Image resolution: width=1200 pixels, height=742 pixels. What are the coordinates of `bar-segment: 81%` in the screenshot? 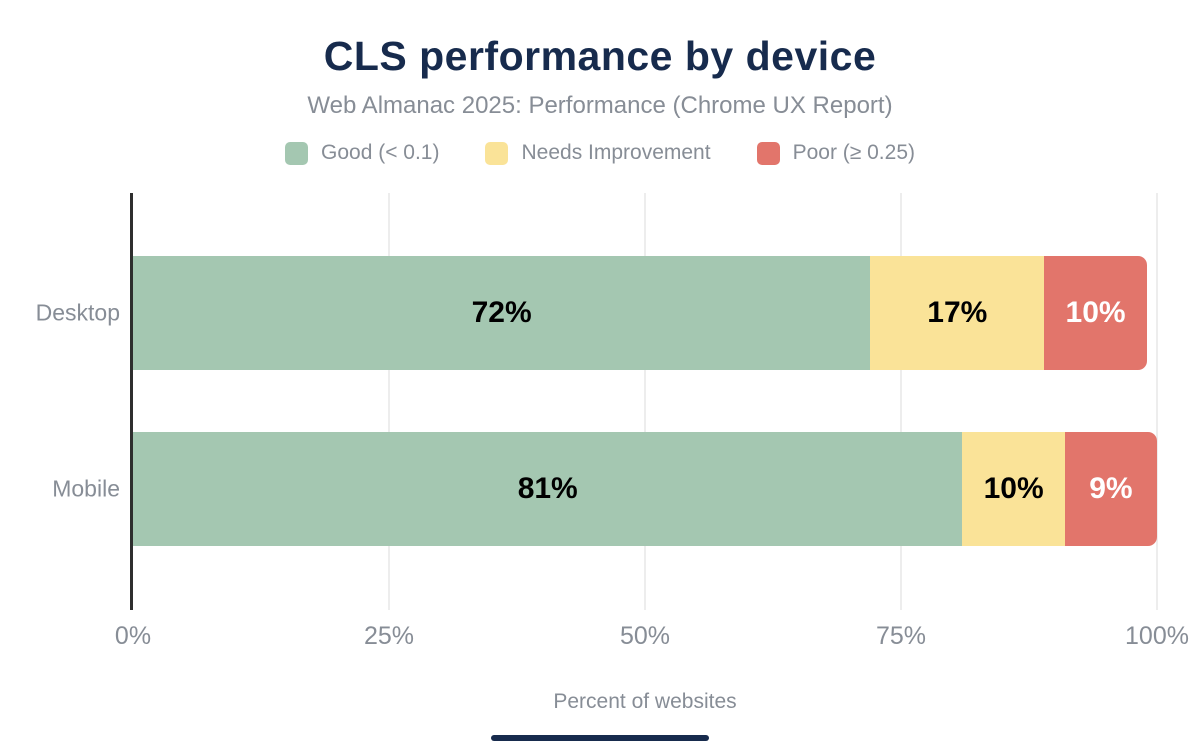 It's located at (548, 489).